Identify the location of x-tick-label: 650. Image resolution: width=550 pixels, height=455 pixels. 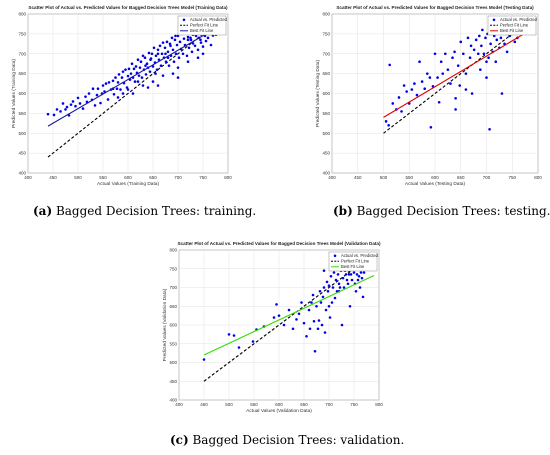
(461, 177).